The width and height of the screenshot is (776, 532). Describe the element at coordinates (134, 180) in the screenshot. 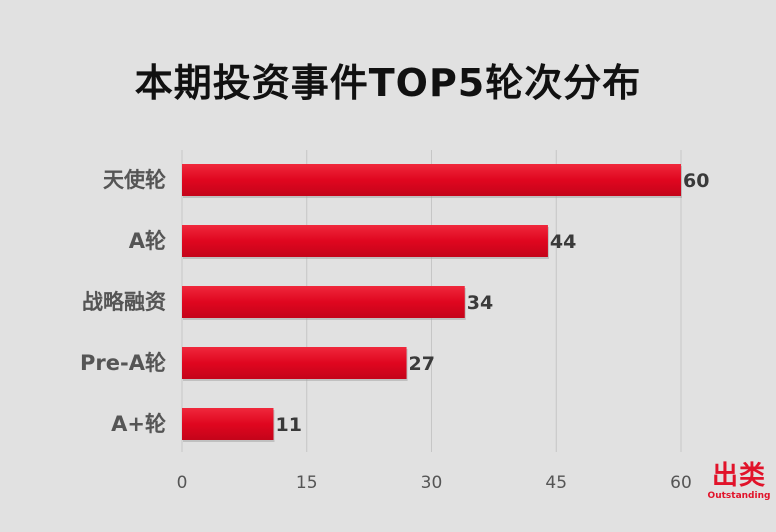

I see `category-label-0: 天使轮` at that location.